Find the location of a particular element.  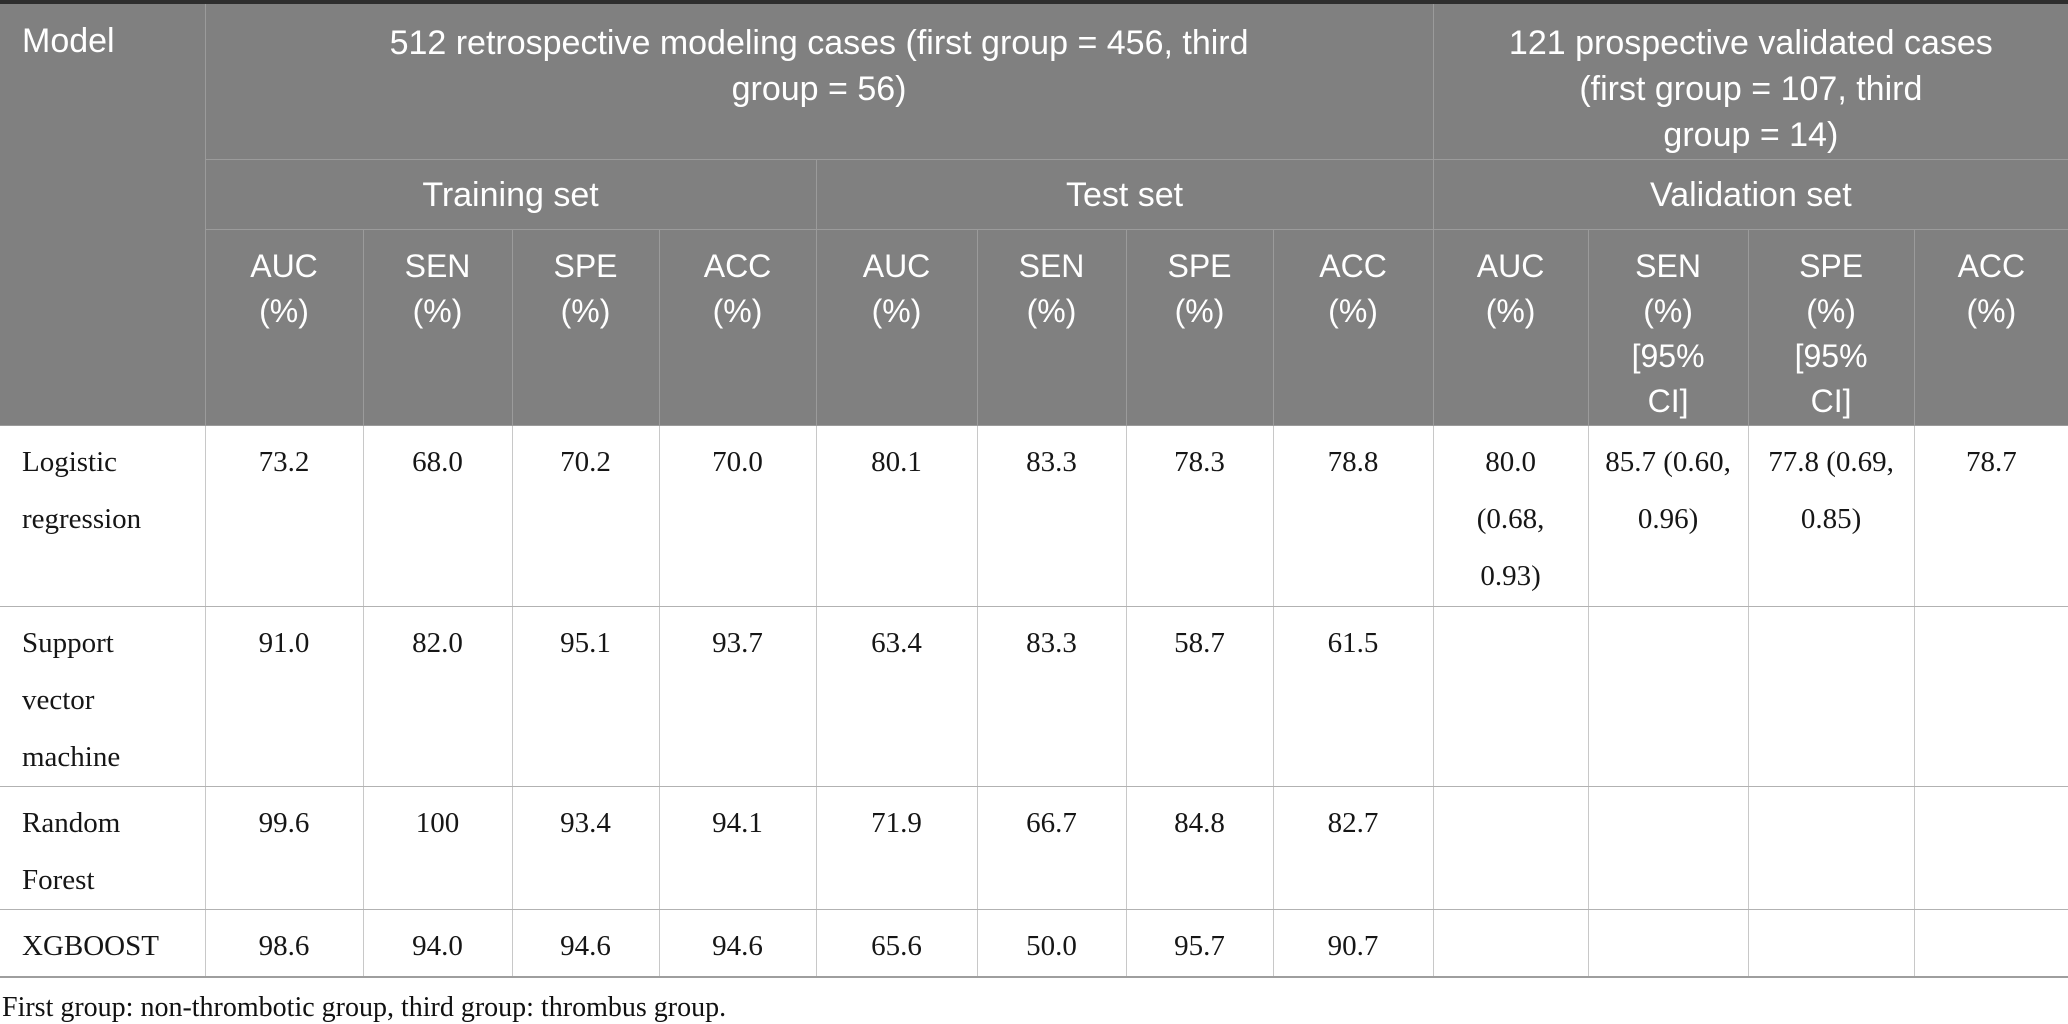

header-test-acc: ACC (%) is located at coordinates (1353, 327).